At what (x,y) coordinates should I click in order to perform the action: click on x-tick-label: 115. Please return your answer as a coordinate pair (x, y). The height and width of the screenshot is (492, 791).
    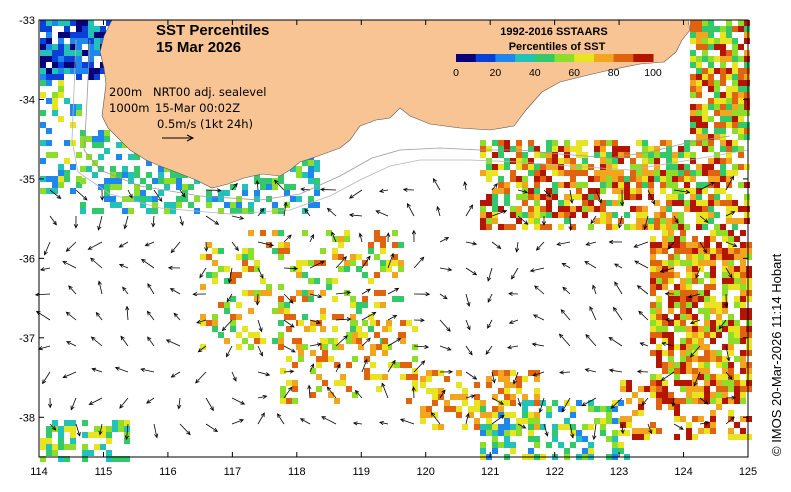
    Looking at the image, I should click on (104, 472).